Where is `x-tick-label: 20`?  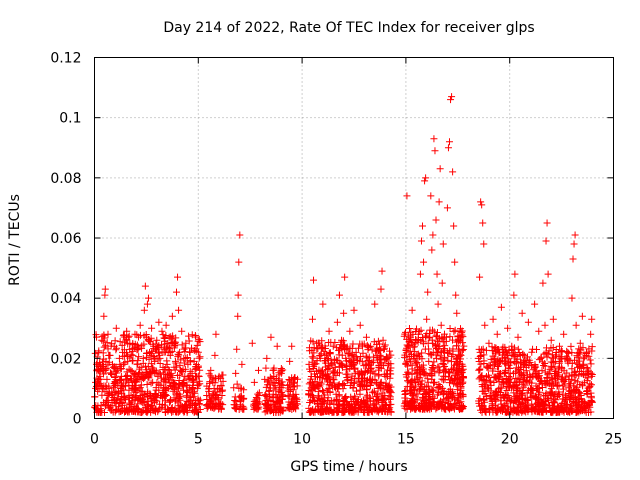
x-tick-label: 20 is located at coordinates (510, 440).